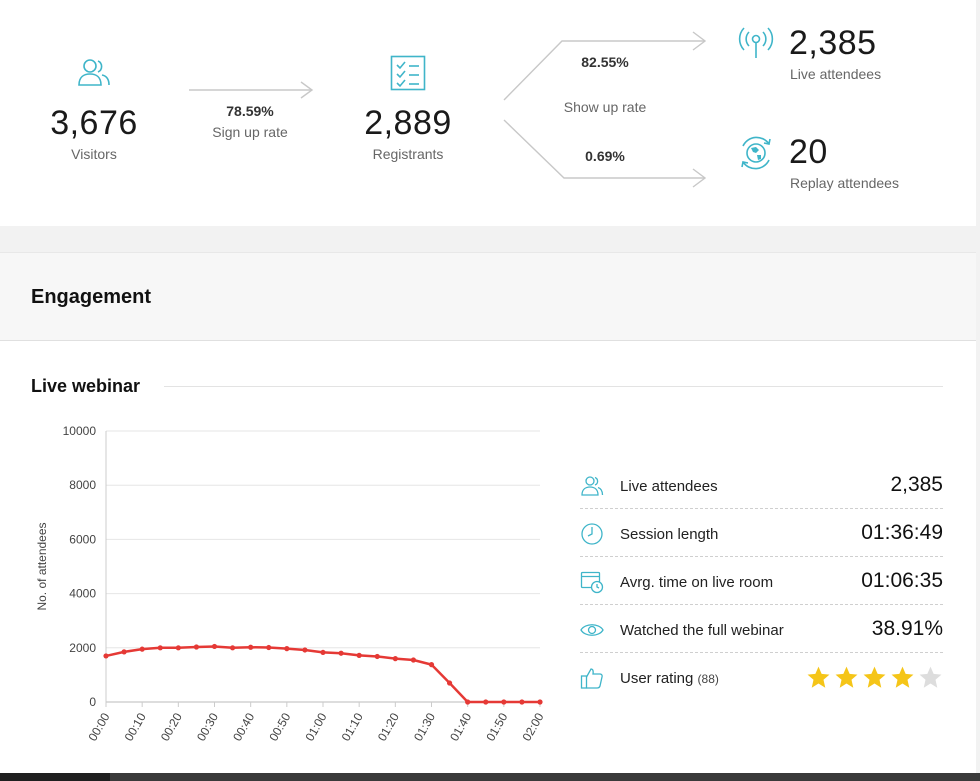  What do you see at coordinates (592, 534) in the screenshot?
I see `clock-icon` at bounding box center [592, 534].